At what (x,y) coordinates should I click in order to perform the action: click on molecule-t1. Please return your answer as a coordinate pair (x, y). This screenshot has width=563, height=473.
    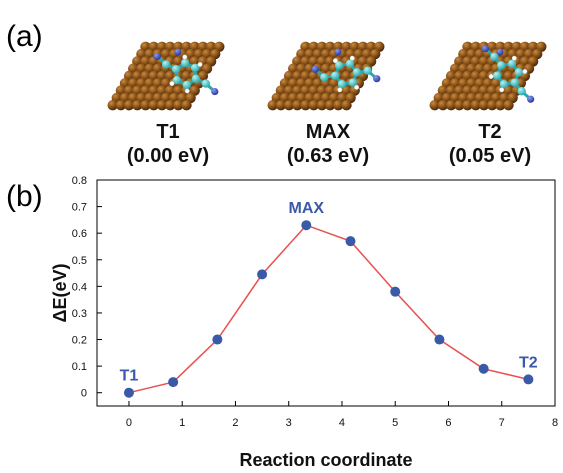
    Looking at the image, I should click on (186, 72).